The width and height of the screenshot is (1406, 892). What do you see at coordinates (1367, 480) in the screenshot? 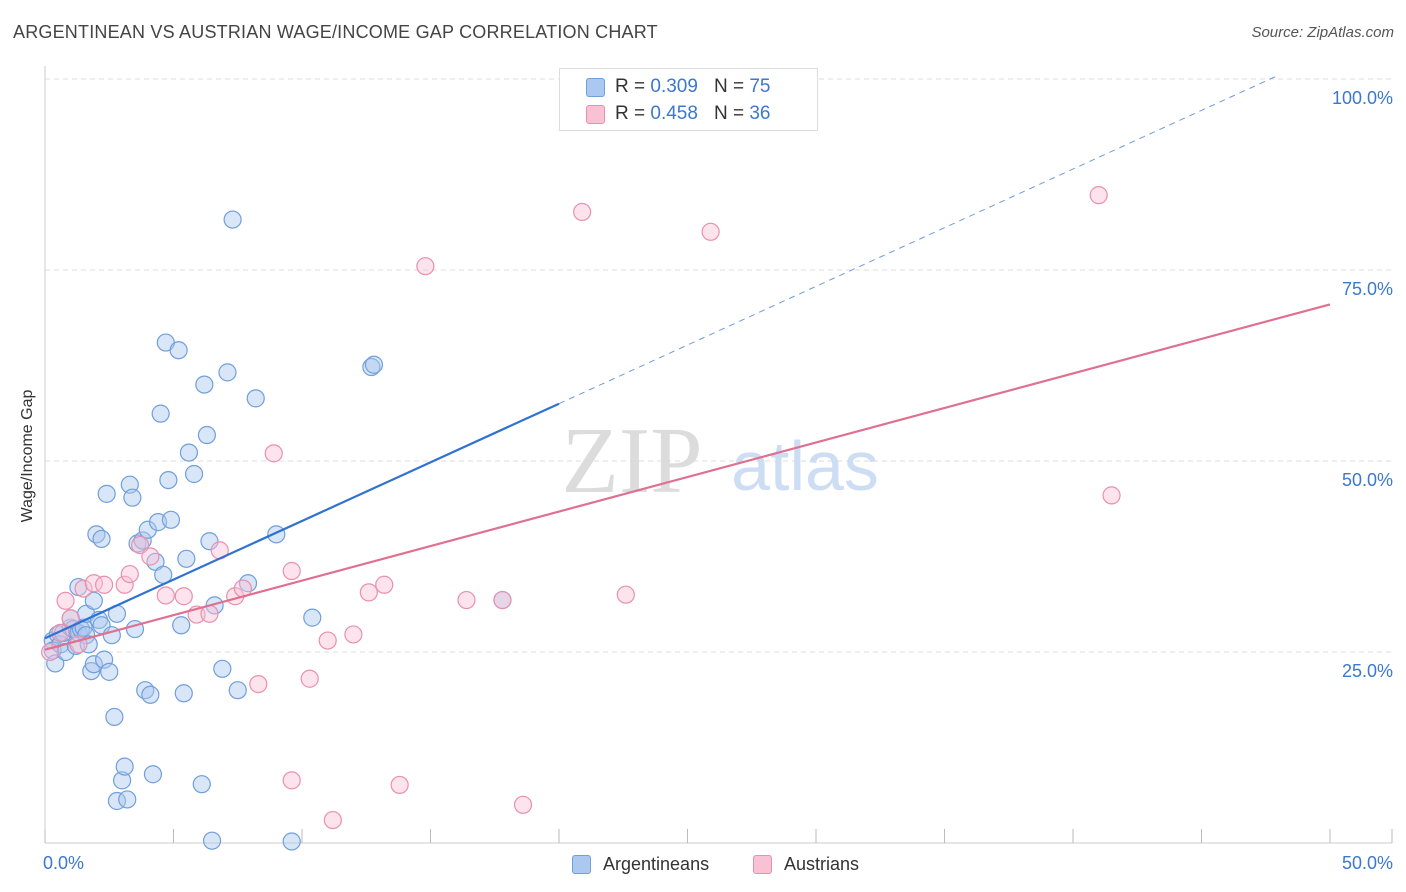
I see `y-tick-label-50: 50.0%` at bounding box center [1367, 480].